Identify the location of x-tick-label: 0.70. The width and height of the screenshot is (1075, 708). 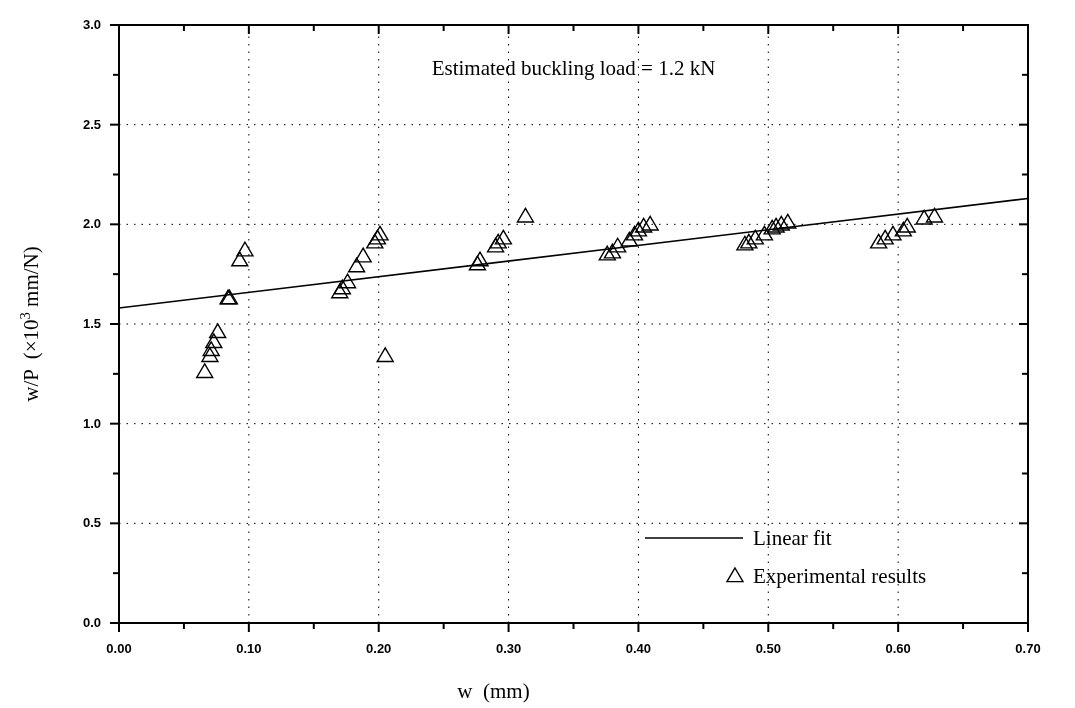
(1028, 648).